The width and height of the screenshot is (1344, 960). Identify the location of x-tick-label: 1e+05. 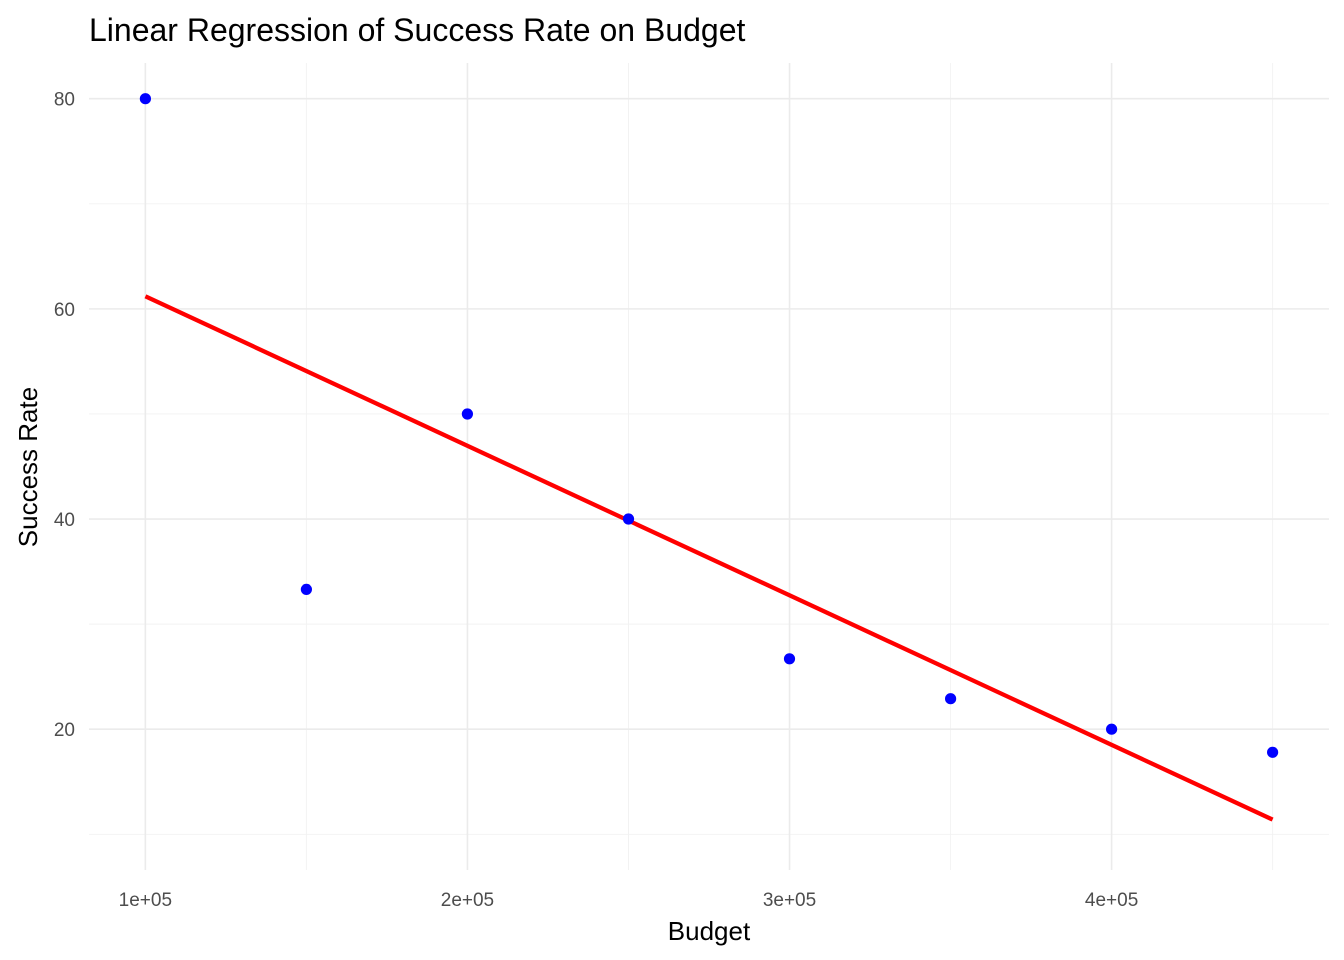
(145, 900).